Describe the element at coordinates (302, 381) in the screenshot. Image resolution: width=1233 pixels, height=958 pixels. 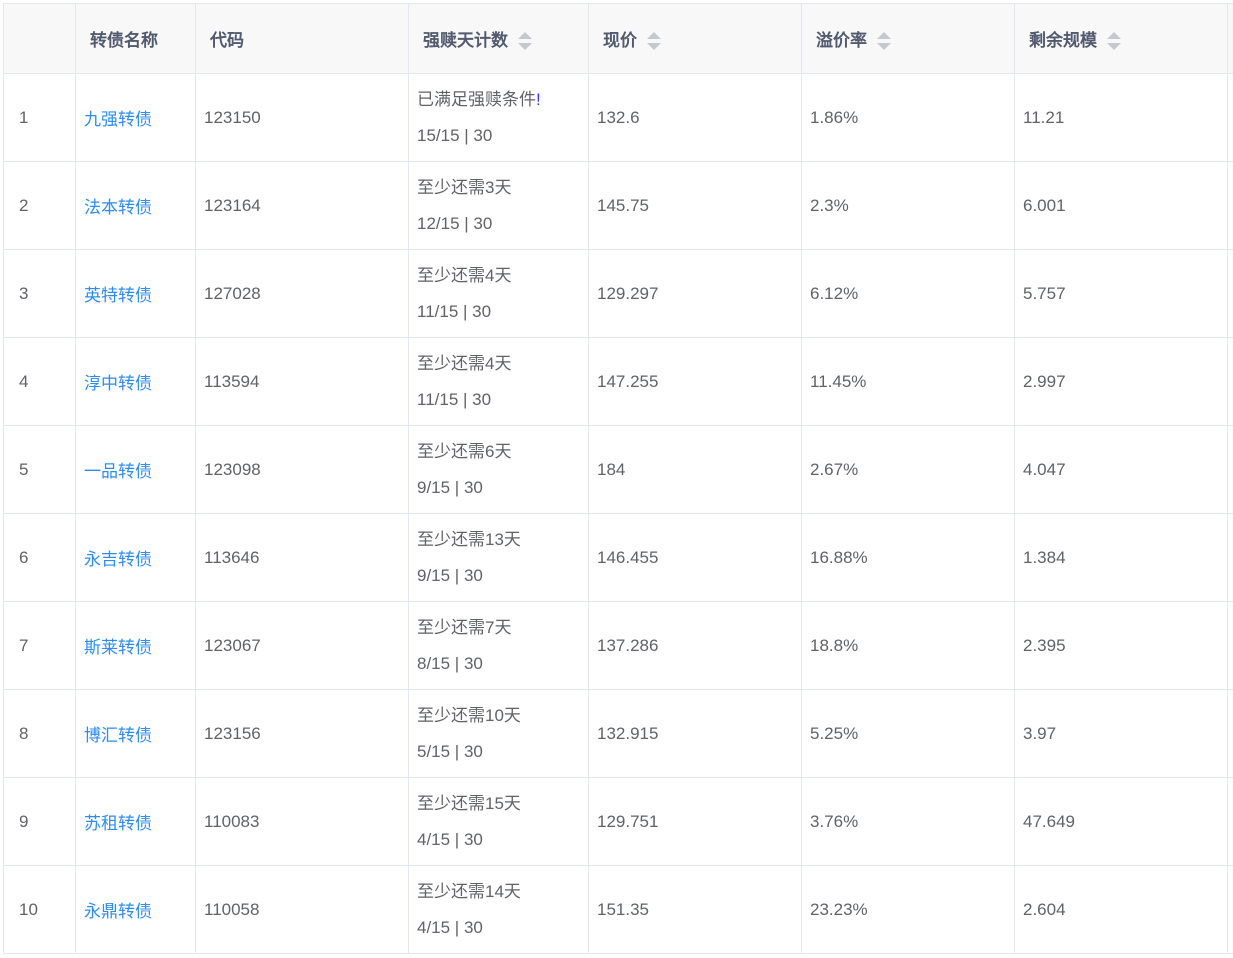
I see `code-cell: 113594` at that location.